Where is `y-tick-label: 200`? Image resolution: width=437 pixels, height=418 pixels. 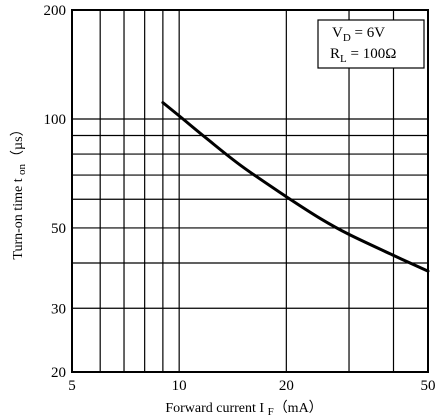 y-tick-label: 200 is located at coordinates (55, 11).